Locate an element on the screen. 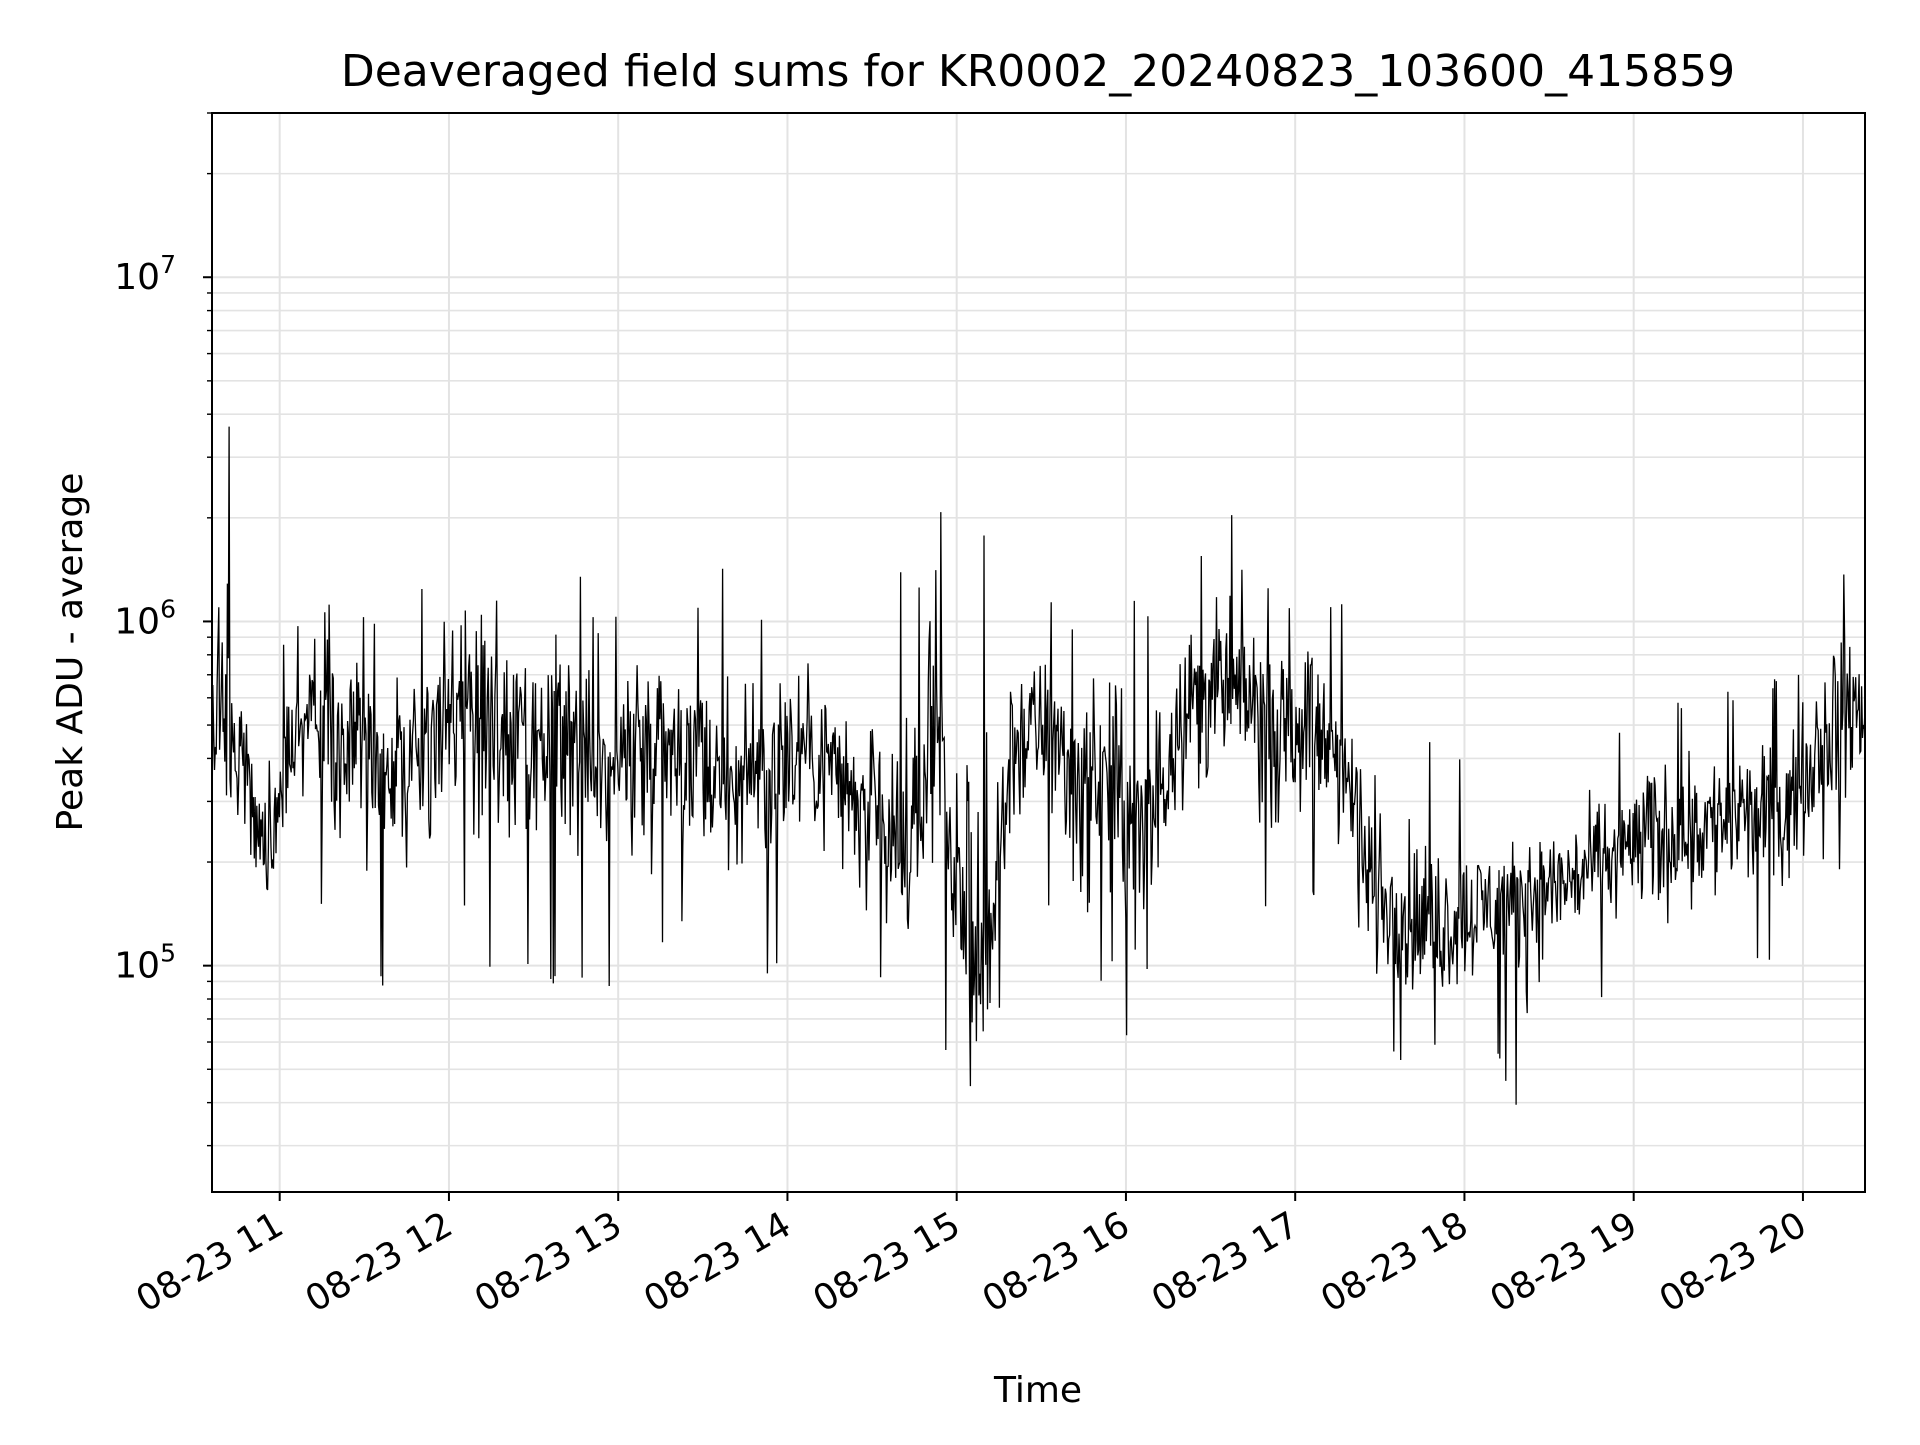 This screenshot has height=1445, width=1920. y-tick-label: 10⁷ is located at coordinates (145, 274).